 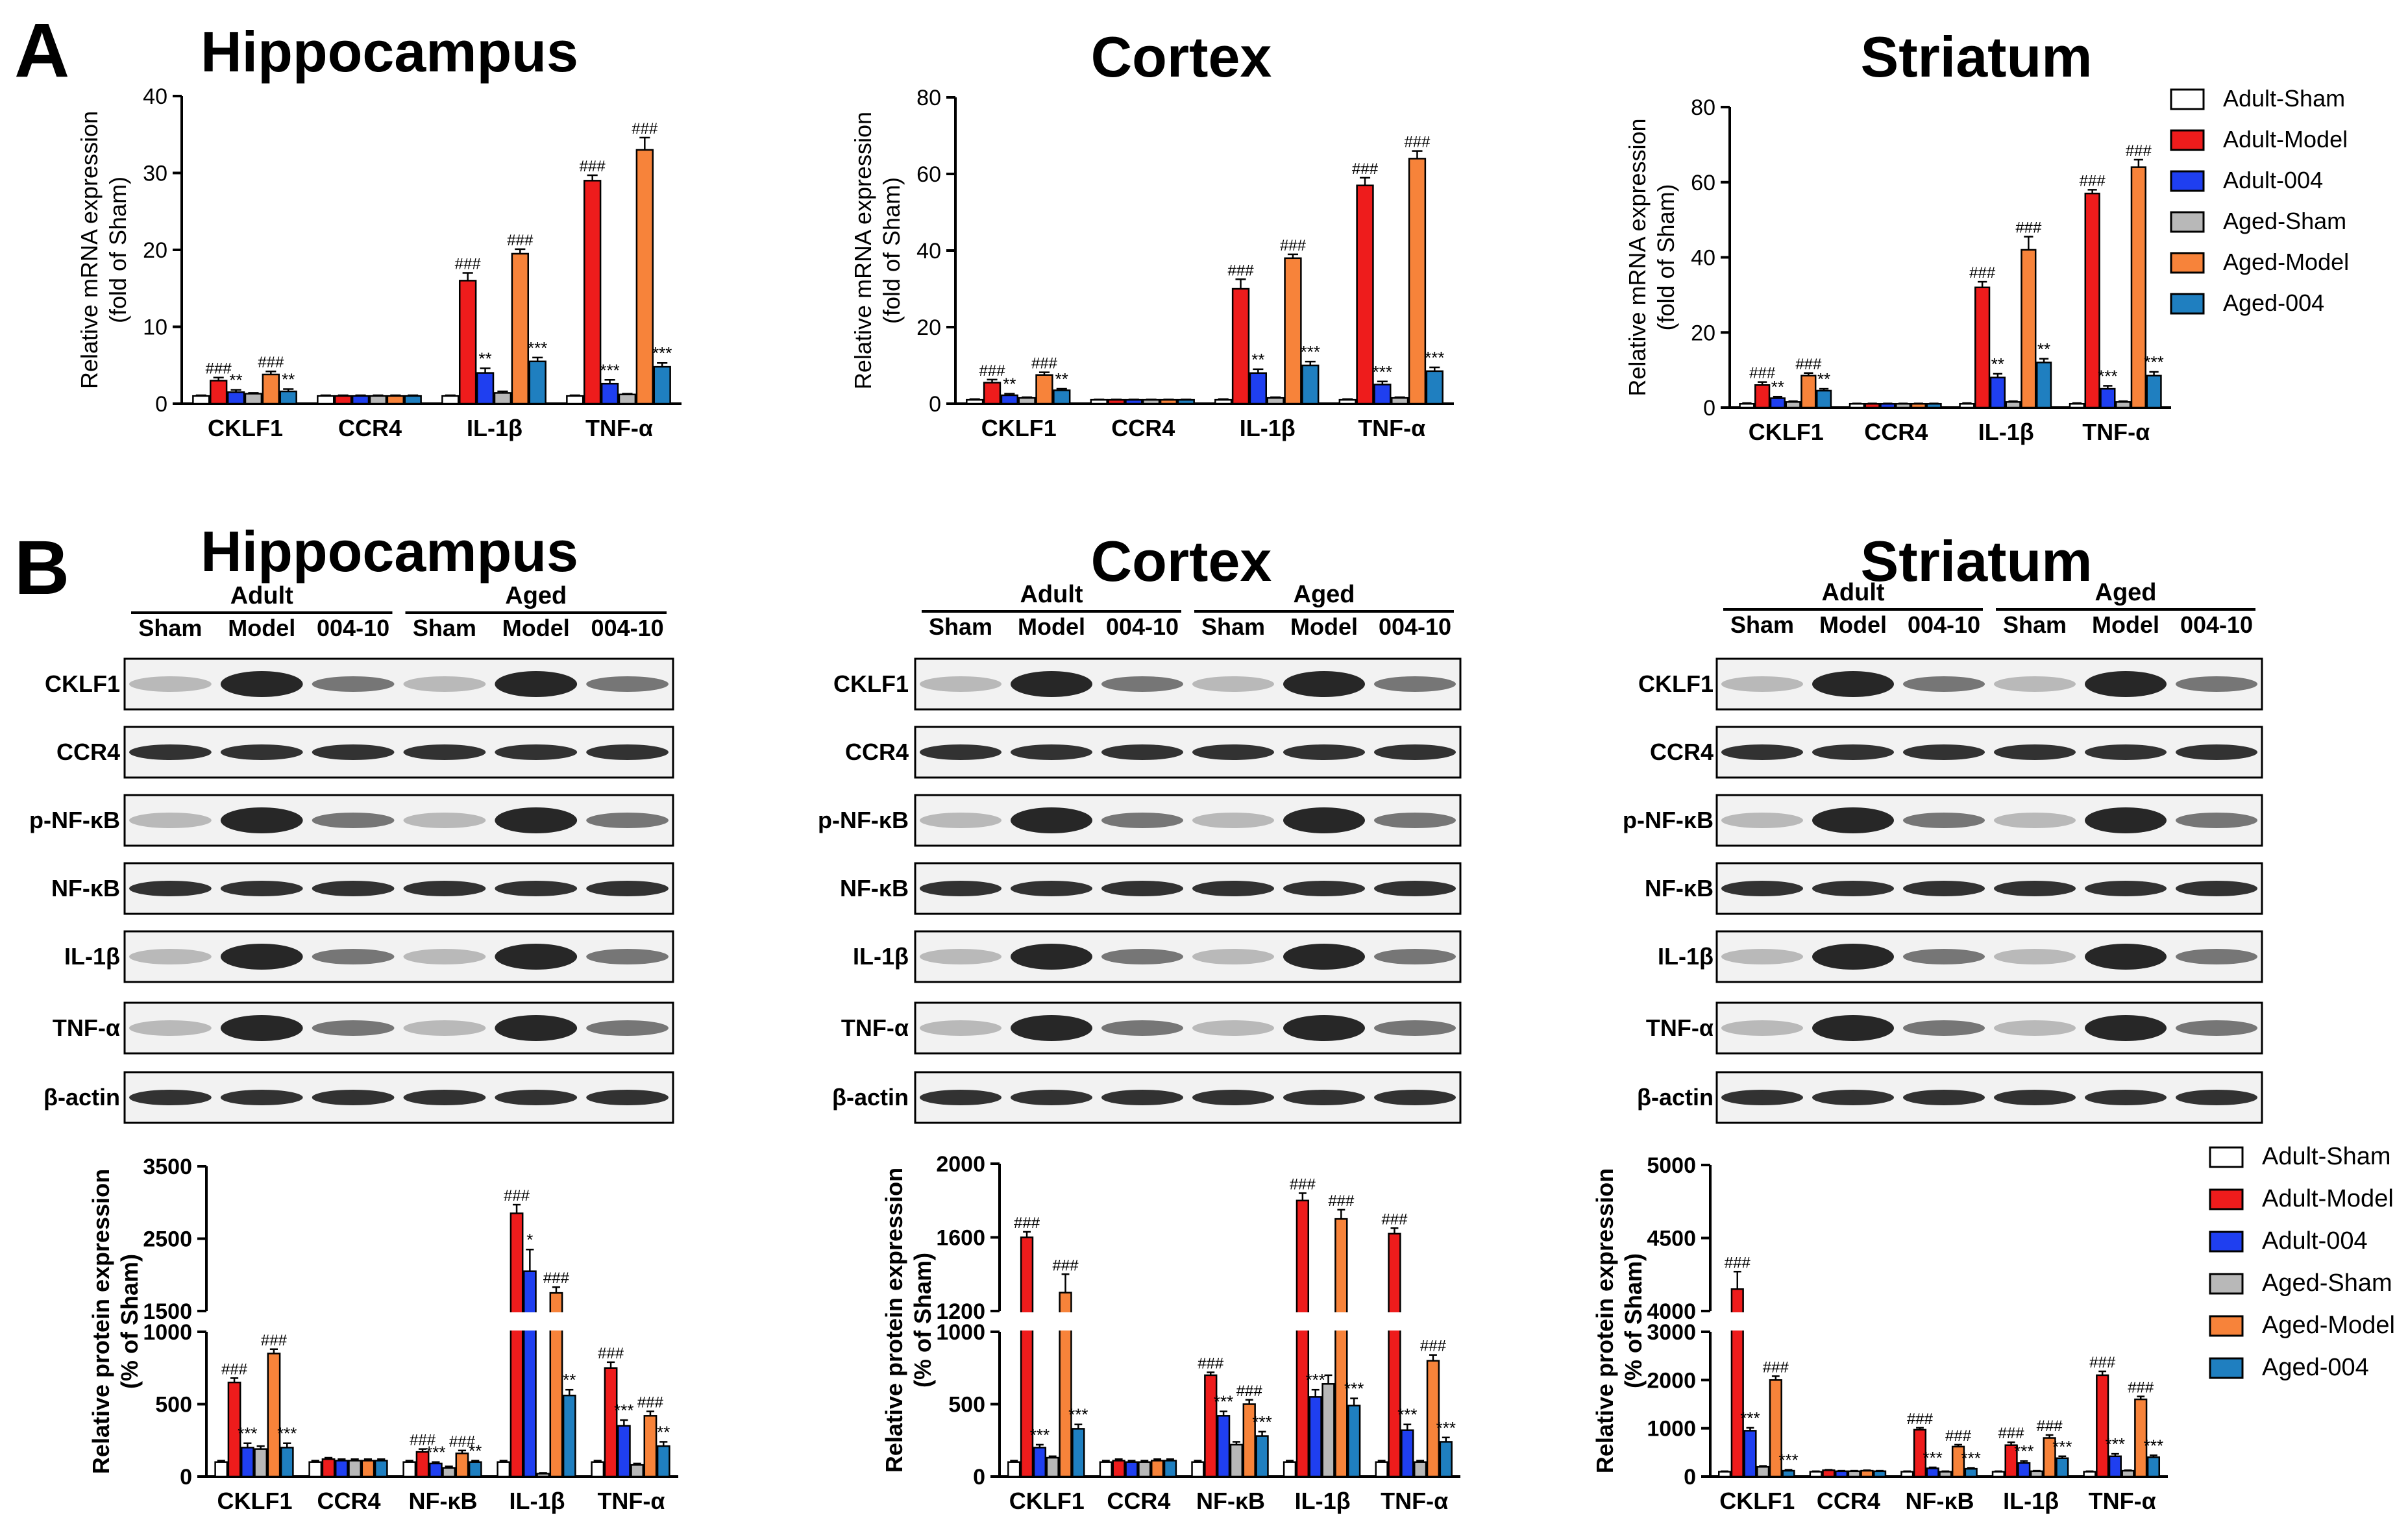 What do you see at coordinates (1143, 428) in the screenshot?
I see `x-category-label: CCR4` at bounding box center [1143, 428].